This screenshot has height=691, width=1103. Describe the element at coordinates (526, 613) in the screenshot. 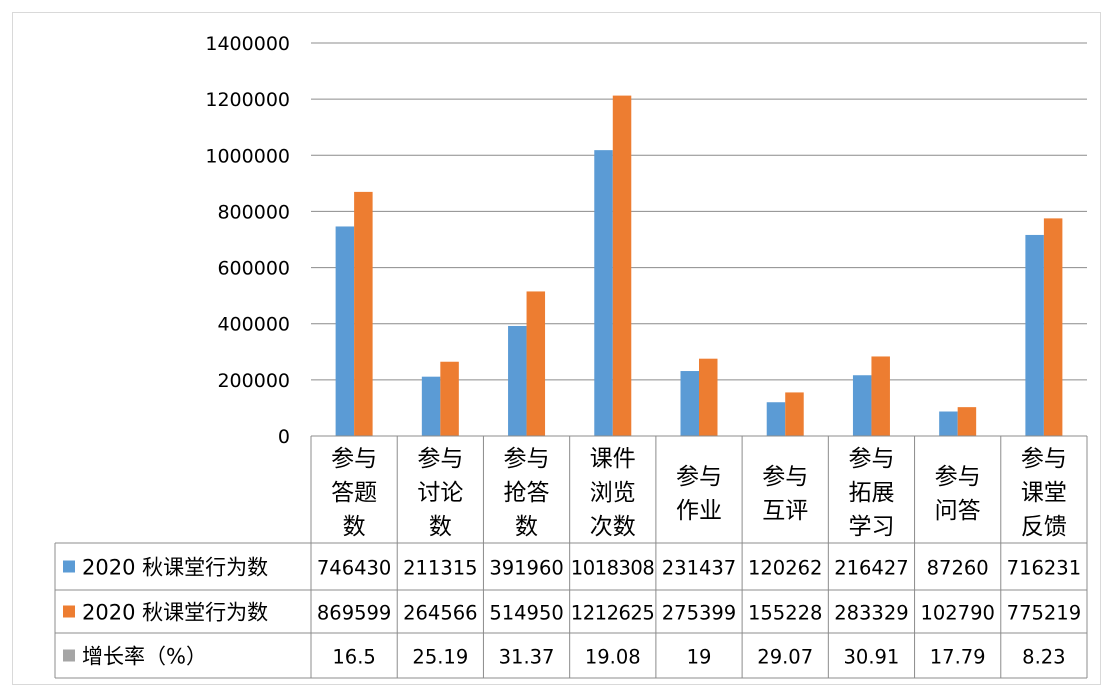

I see `table-value: 514950` at that location.